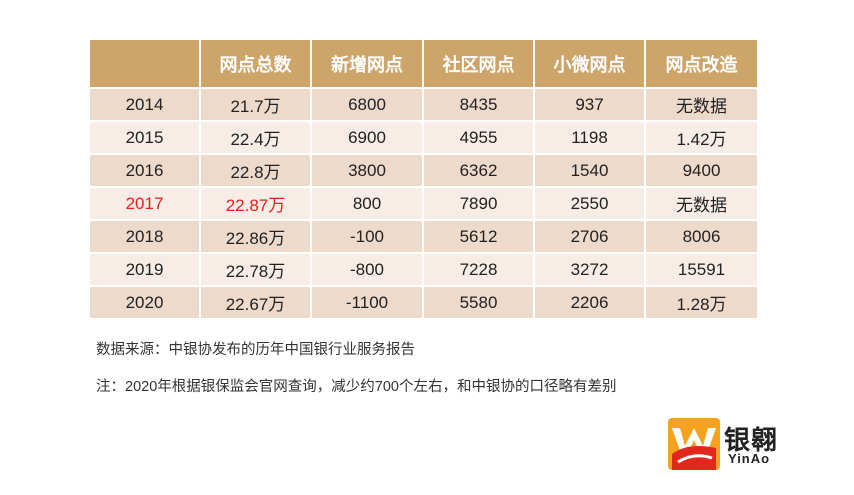 The image size is (854, 495). Describe the element at coordinates (701, 303) in the screenshot. I see `cell-renovated: 1.28万` at that location.